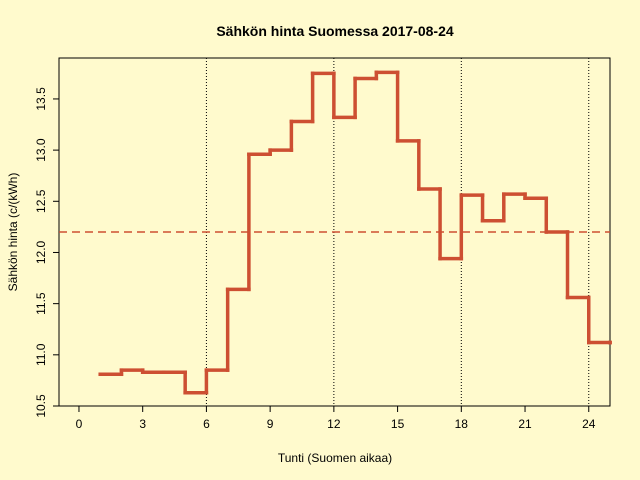  I want to click on x-axis-label: Tunti (Suomen aikaa), so click(335, 458).